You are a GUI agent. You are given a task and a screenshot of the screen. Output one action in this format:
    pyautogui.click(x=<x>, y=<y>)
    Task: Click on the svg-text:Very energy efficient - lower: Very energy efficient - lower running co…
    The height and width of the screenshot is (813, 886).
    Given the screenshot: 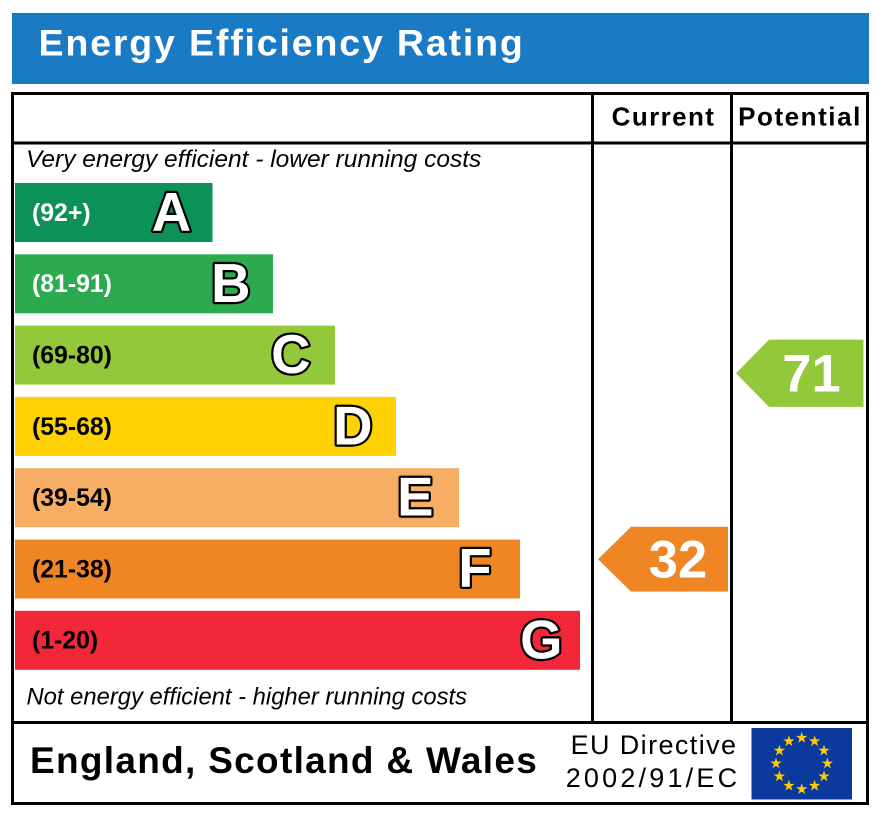 What is the action you would take?
    pyautogui.click(x=253, y=159)
    